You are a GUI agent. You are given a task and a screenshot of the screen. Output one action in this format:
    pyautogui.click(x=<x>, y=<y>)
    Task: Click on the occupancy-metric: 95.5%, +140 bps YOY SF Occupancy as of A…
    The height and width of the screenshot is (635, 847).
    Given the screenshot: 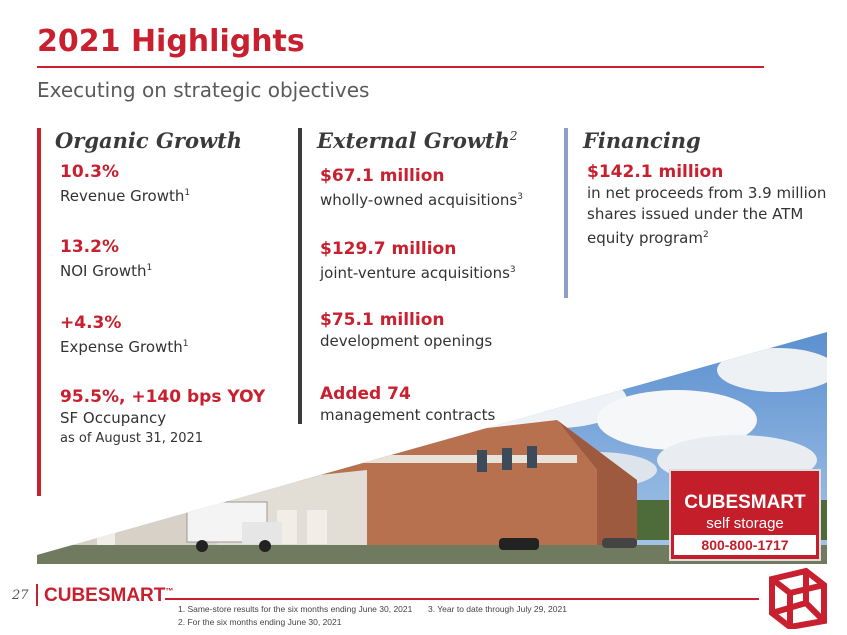 What is the action you would take?
    pyautogui.click(x=162, y=417)
    